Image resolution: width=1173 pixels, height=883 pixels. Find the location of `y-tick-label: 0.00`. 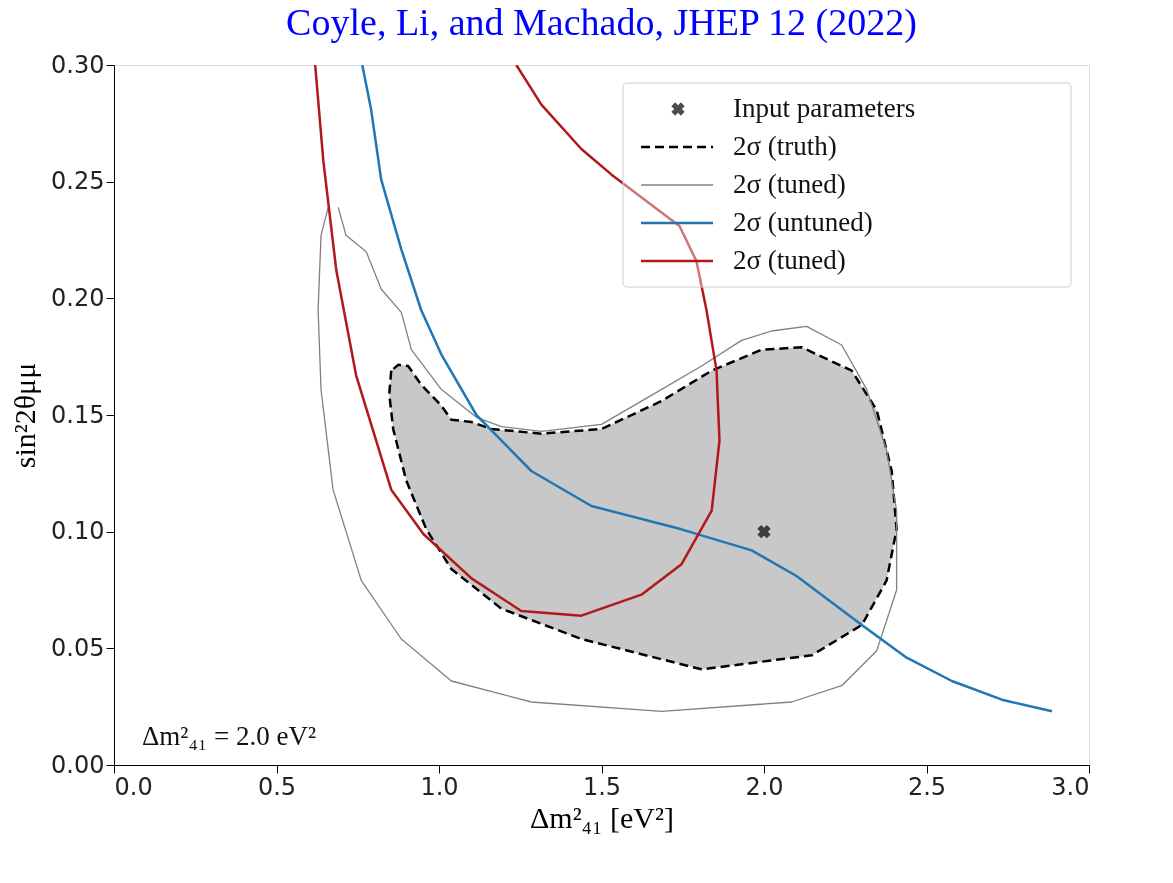

y-tick-label: 0.00 is located at coordinates (78, 764).